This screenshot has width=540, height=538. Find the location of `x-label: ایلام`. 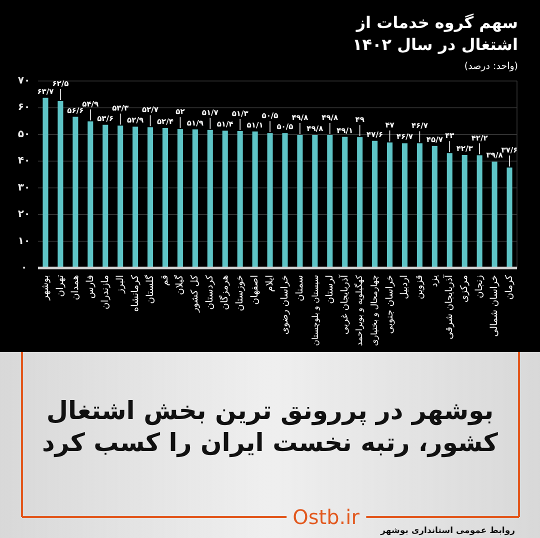

x-label: ایلام is located at coordinates (270, 283).